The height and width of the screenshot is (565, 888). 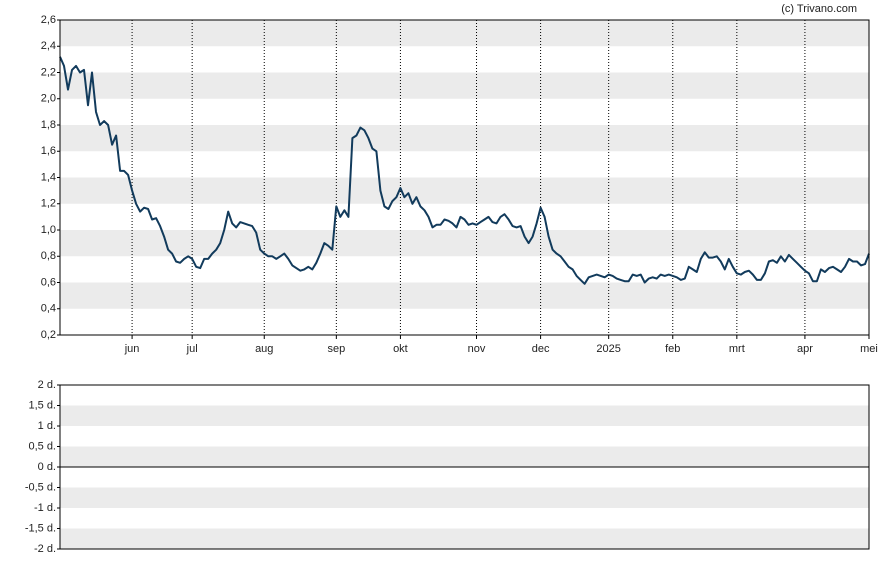 I want to click on y-tick-label: 2,2, so click(x=48, y=72).